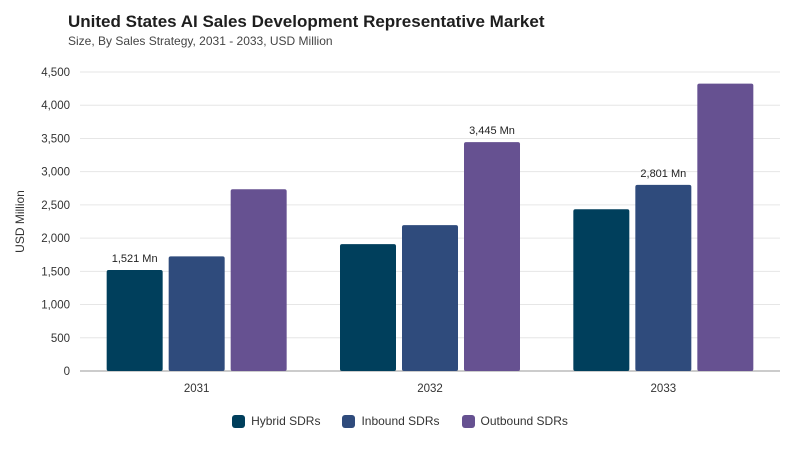 The image size is (800, 450). I want to click on data-label: 3,445 Mn, so click(492, 131).